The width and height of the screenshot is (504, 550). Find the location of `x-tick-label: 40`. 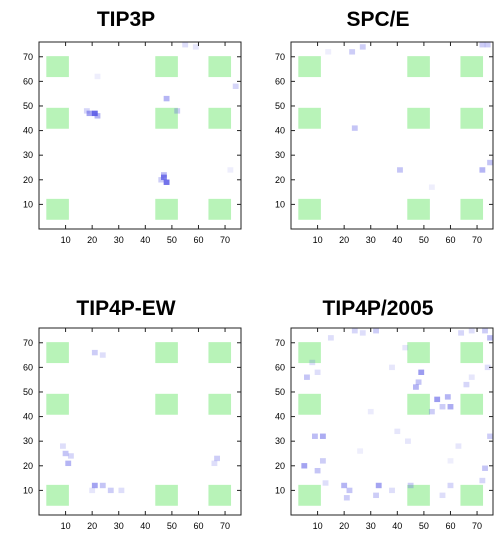

x-tick-label: 40 is located at coordinates (145, 526).